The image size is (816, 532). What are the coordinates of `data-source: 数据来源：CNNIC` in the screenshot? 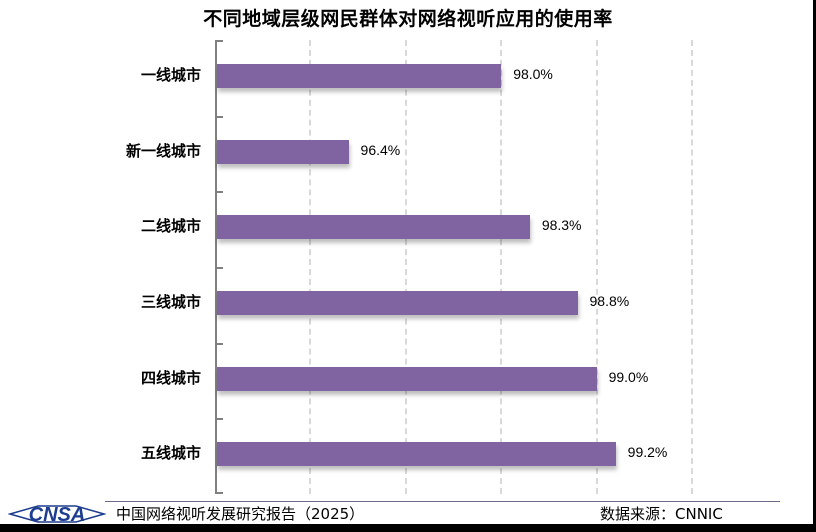 It's located at (661, 514).